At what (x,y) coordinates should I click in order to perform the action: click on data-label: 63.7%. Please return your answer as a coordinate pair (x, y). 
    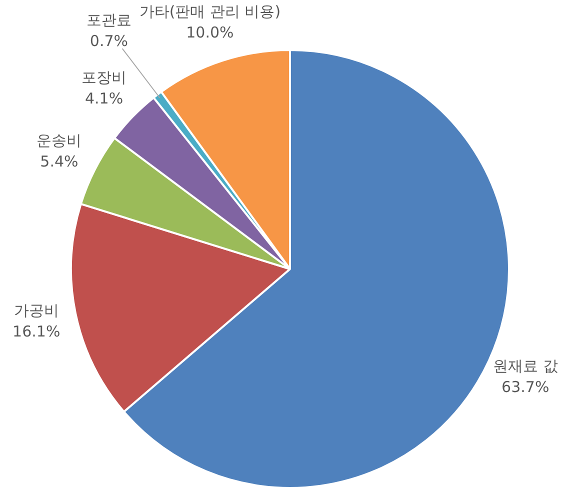
    Looking at the image, I should click on (526, 387).